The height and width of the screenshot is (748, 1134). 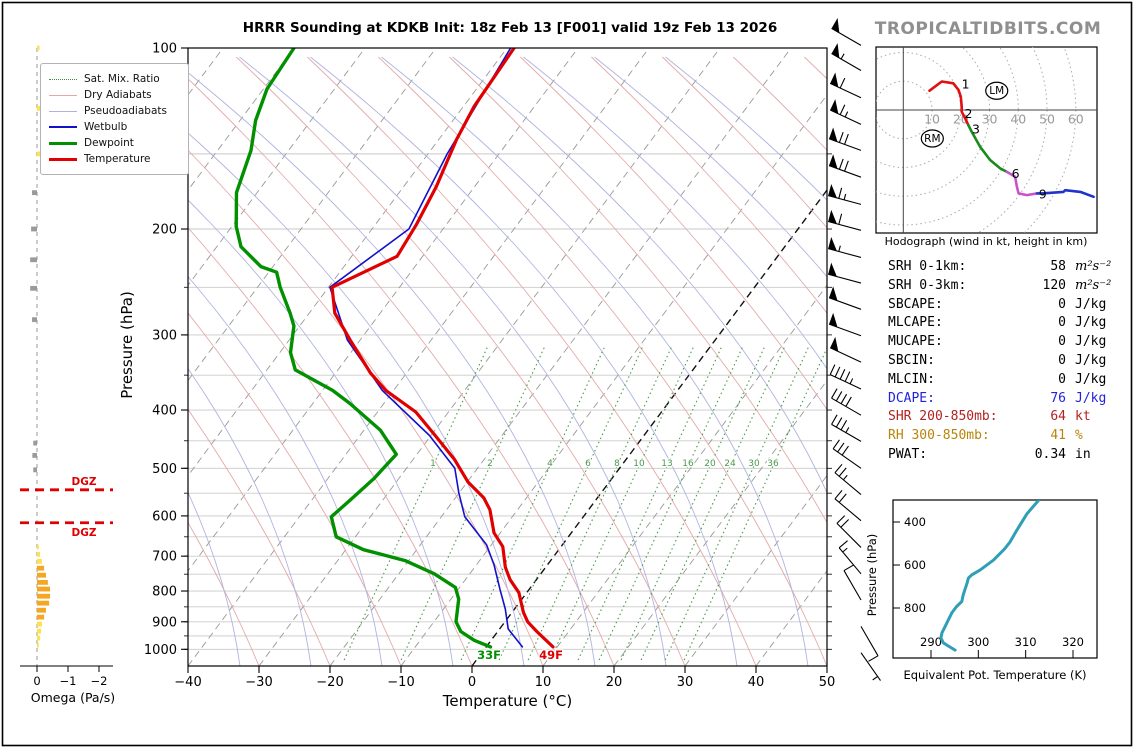 I want to click on stat-row-sbcape-: SBCAPE: 0 J/kg, so click(x=1007, y=305).